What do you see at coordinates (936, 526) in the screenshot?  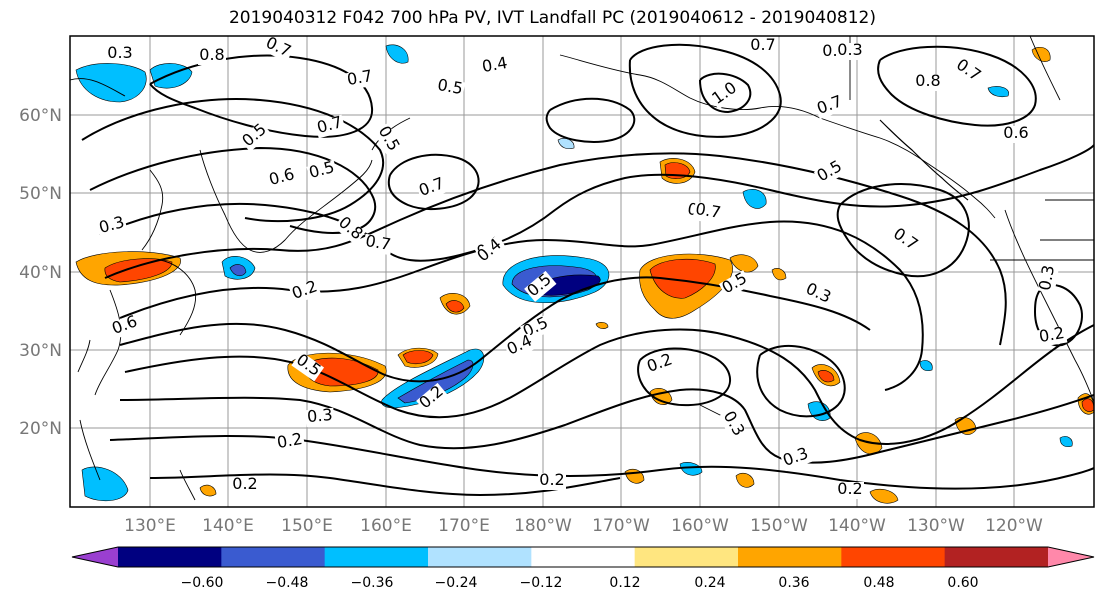 I see `lon-label: 130°W` at bounding box center [936, 526].